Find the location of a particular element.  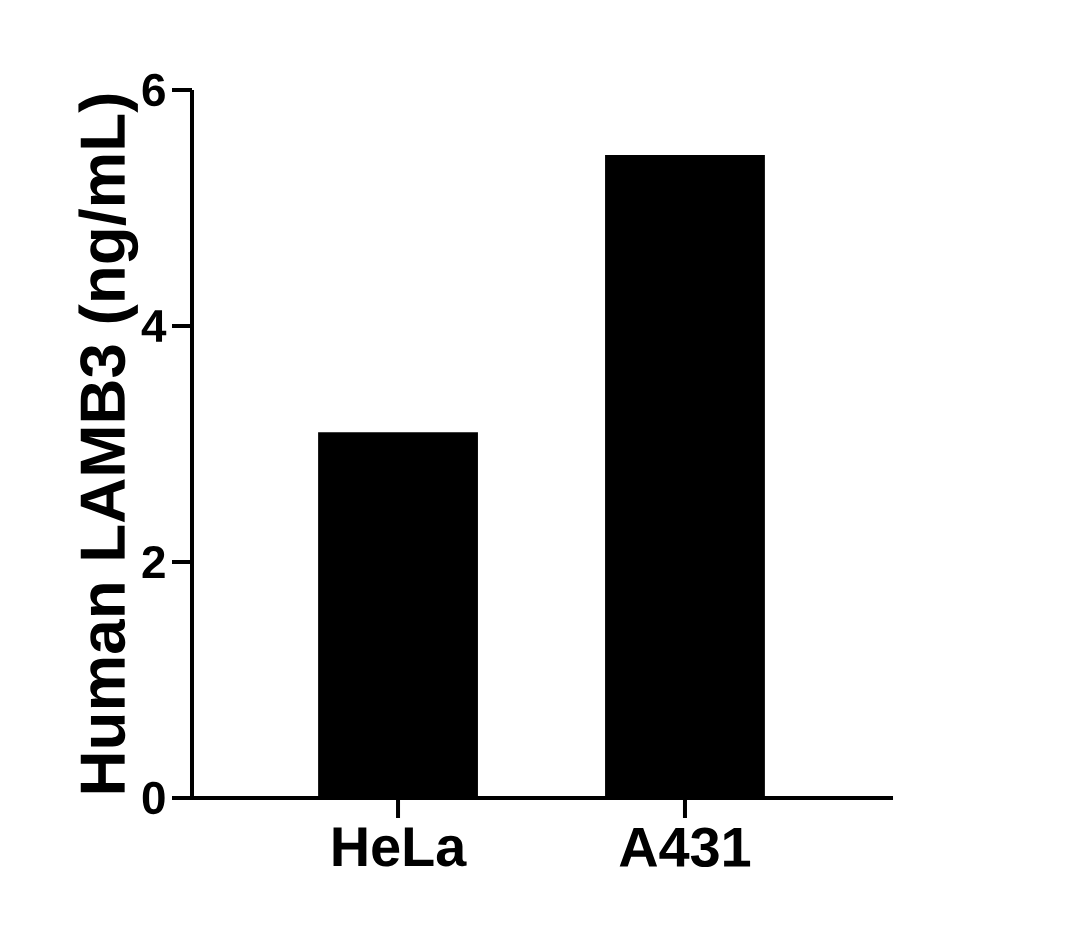

y-tick-label: 6 is located at coordinates (153, 90).